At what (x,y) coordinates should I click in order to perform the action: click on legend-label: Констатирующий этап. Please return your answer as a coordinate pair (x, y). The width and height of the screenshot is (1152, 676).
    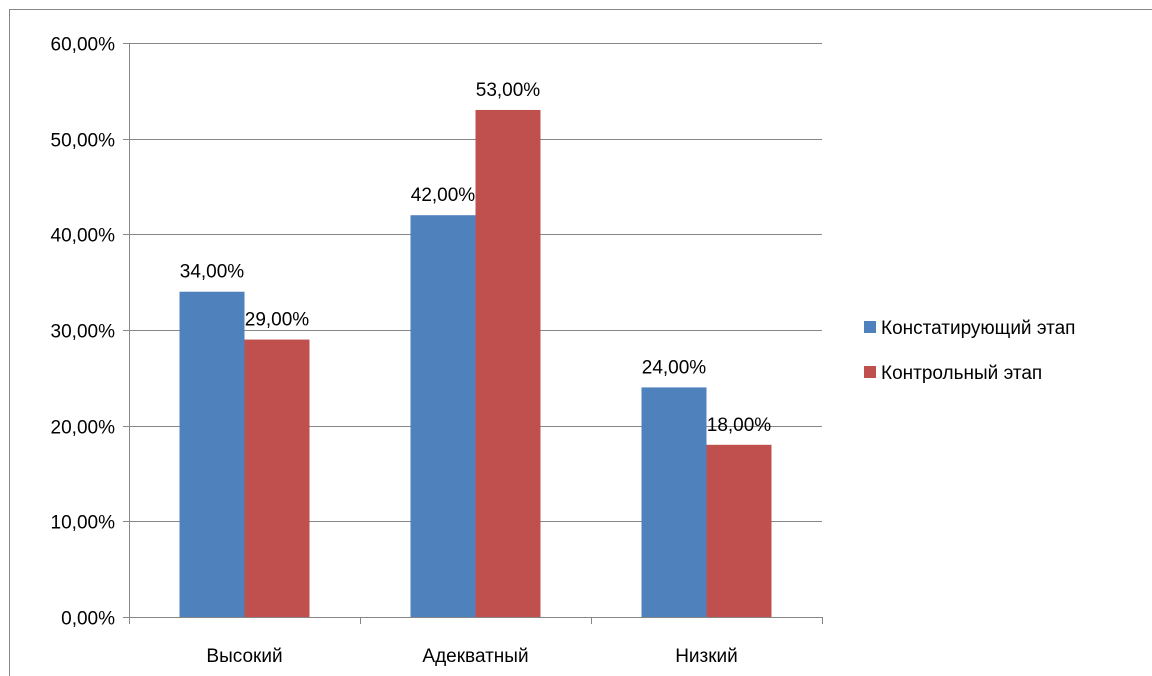
    Looking at the image, I should click on (978, 328).